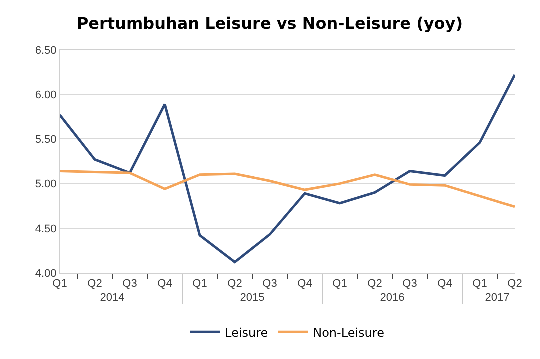 Image resolution: width=540 pixels, height=359 pixels. Describe the element at coordinates (287, 189) in the screenshot. I see `line-series` at that location.